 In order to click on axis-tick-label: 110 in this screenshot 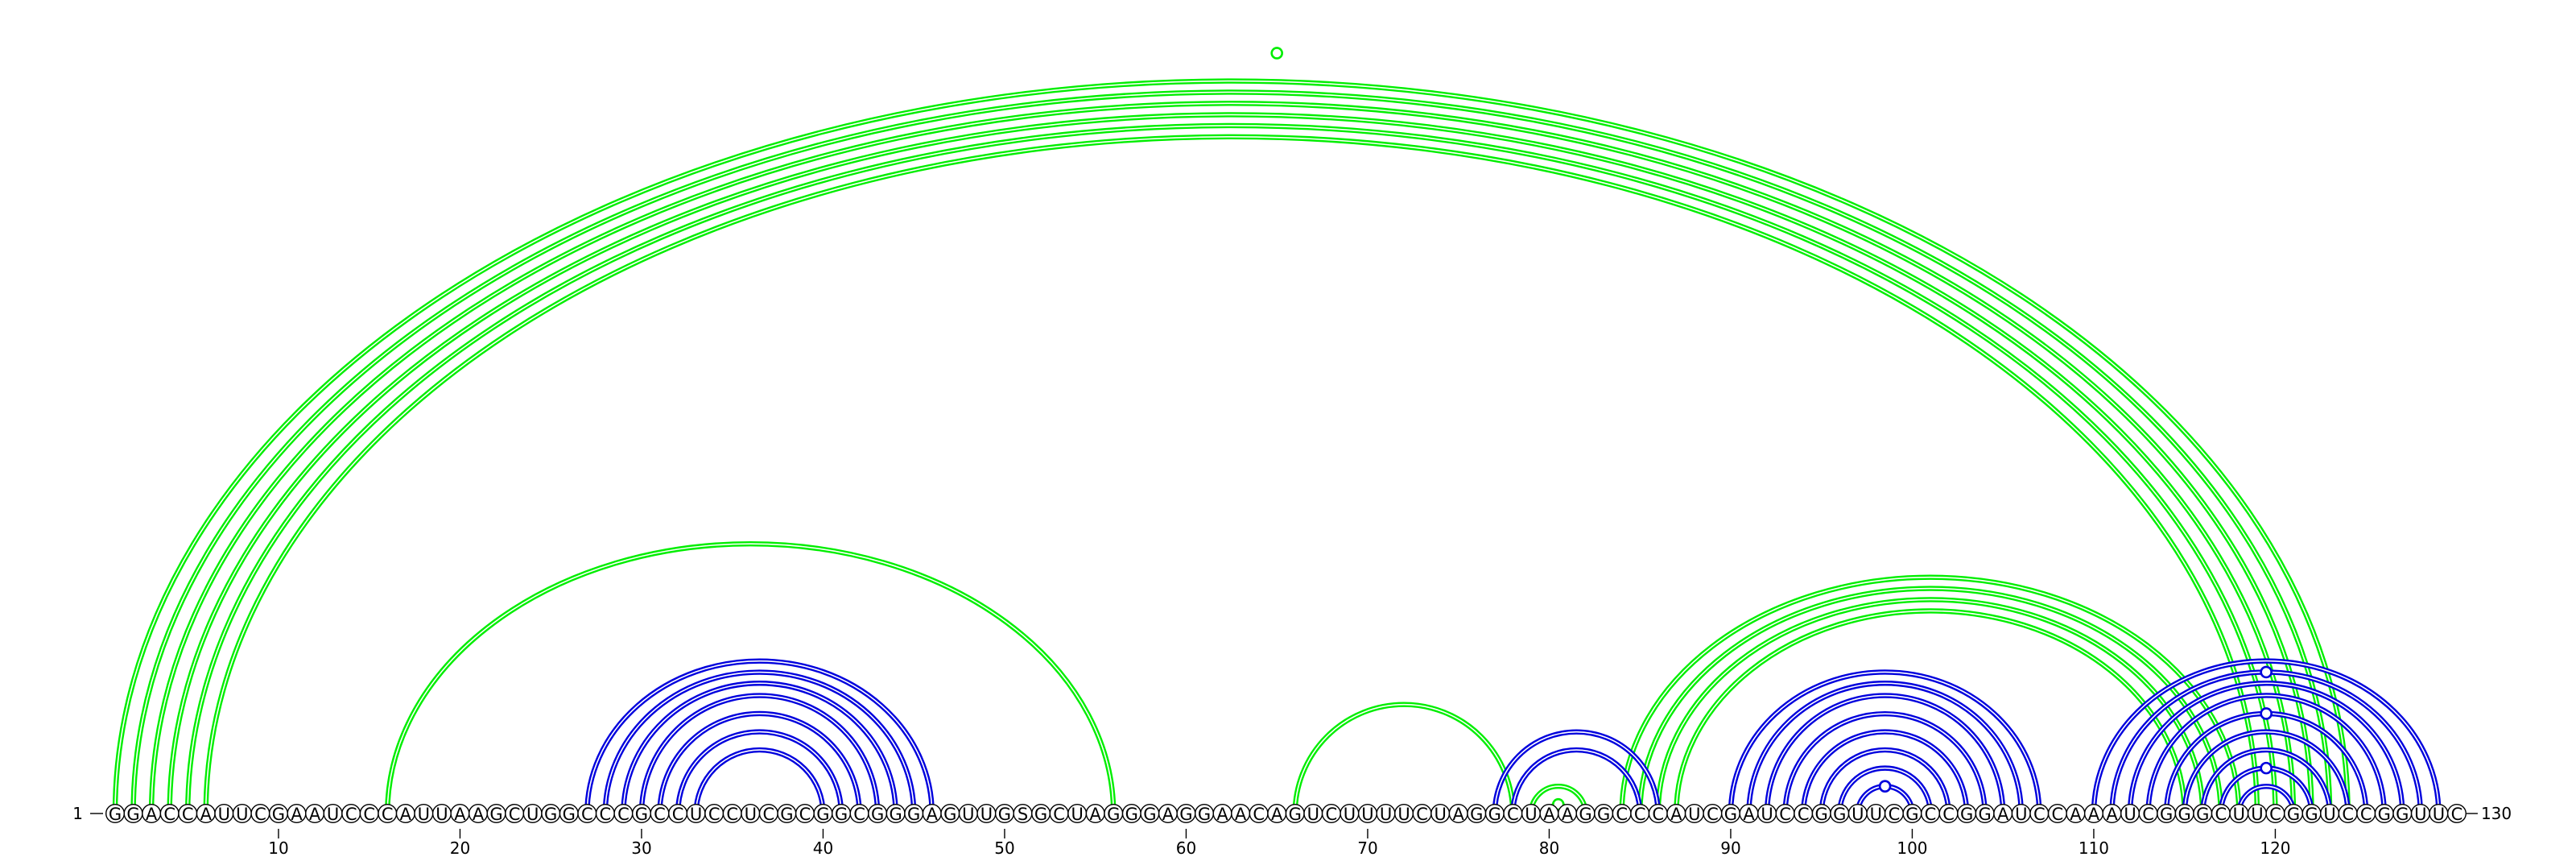, I will do `click(2094, 847)`.